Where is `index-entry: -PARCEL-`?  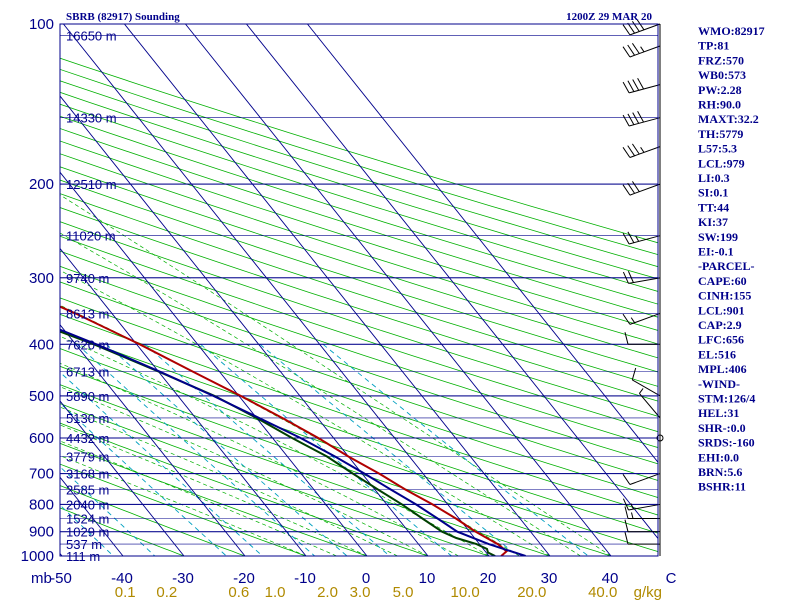
index-entry: -PARCEL- is located at coordinates (726, 266).